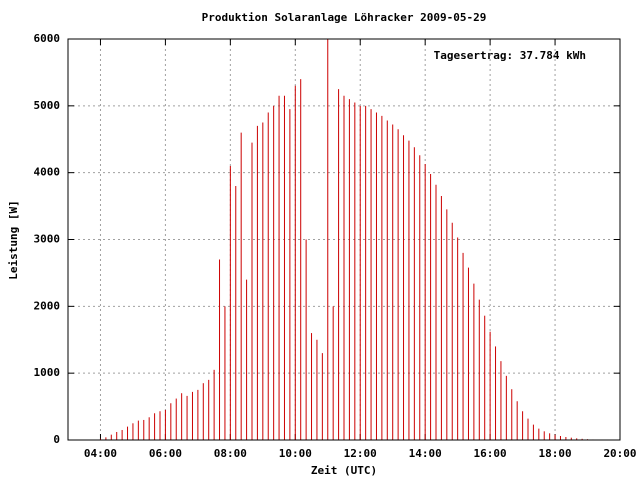 The width and height of the screenshot is (640, 480). I want to click on x-tick-label: 08:00, so click(230, 453).